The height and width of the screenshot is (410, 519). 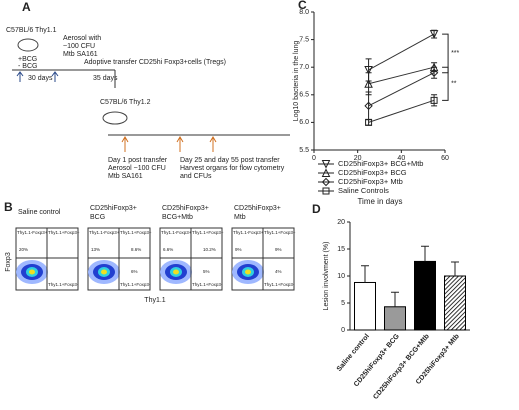 I want to click on days: 35 days, so click(x=105, y=78).